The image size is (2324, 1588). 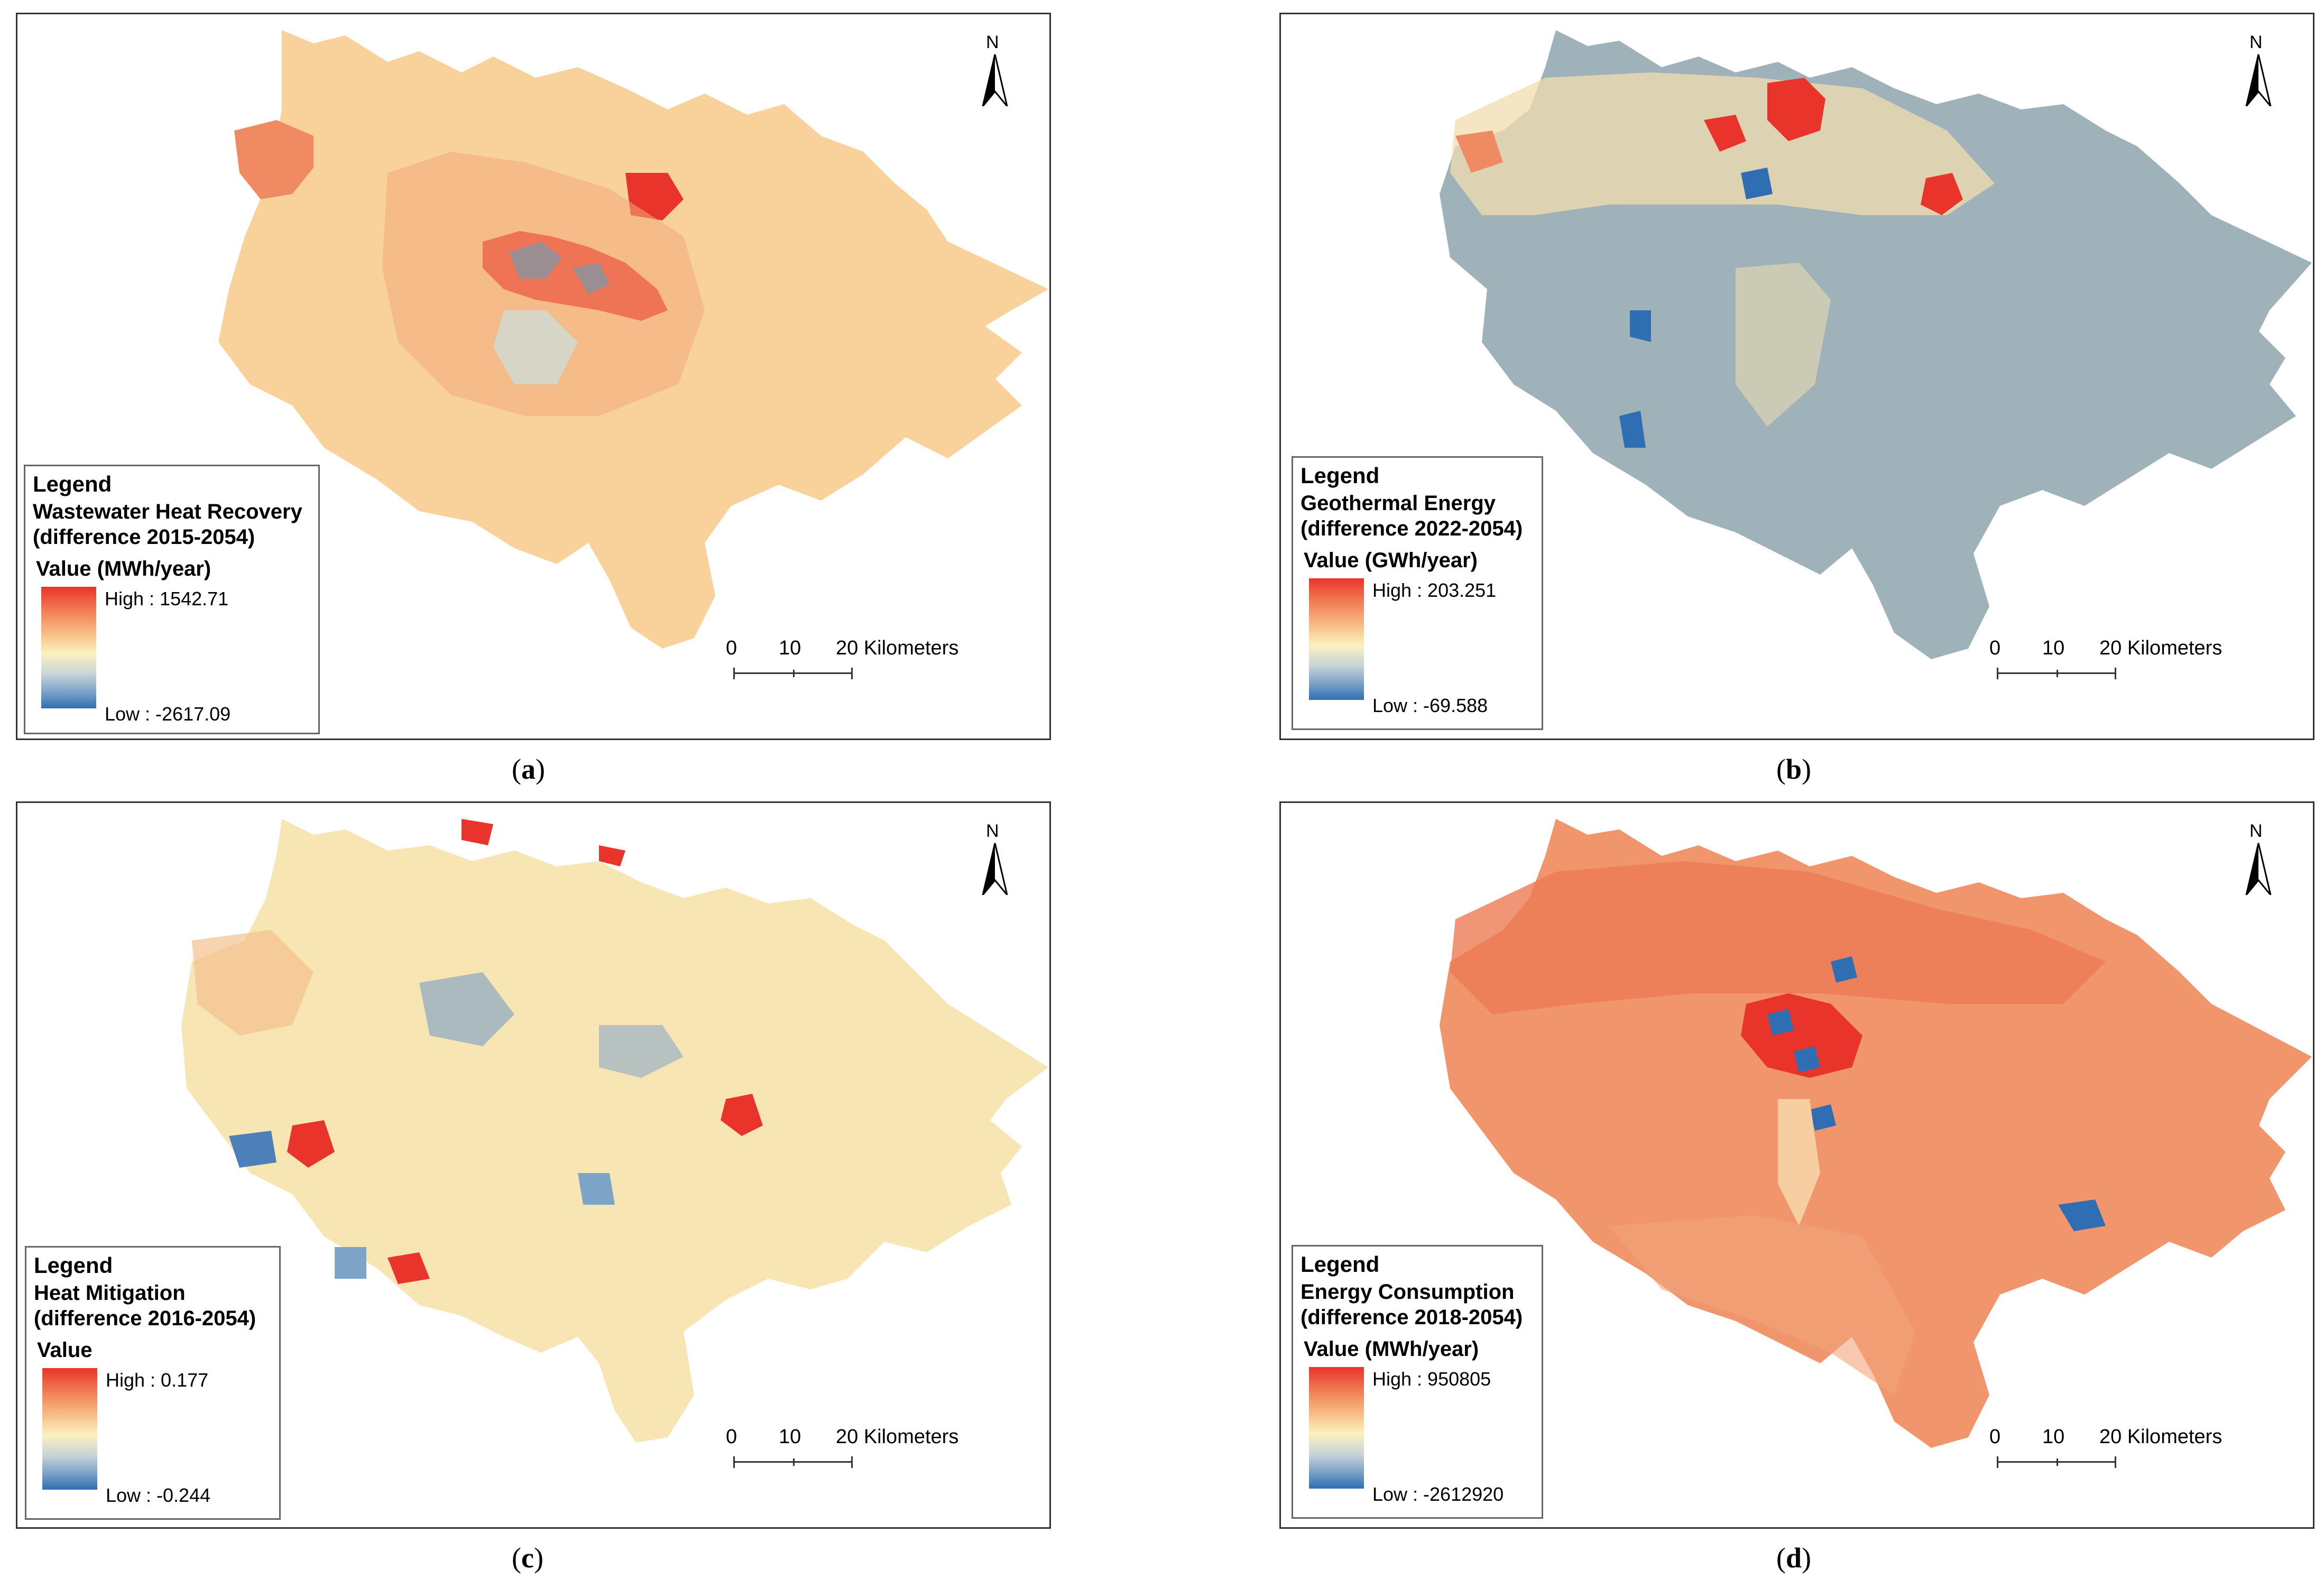 I want to click on legend-title-line1: Wastewater Heat Recovery, so click(x=167, y=511).